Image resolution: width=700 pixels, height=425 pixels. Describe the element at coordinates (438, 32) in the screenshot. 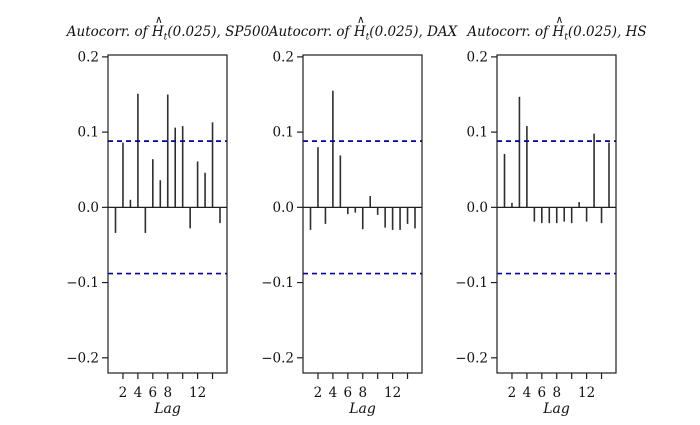

I see `title-series: , DAX` at that location.